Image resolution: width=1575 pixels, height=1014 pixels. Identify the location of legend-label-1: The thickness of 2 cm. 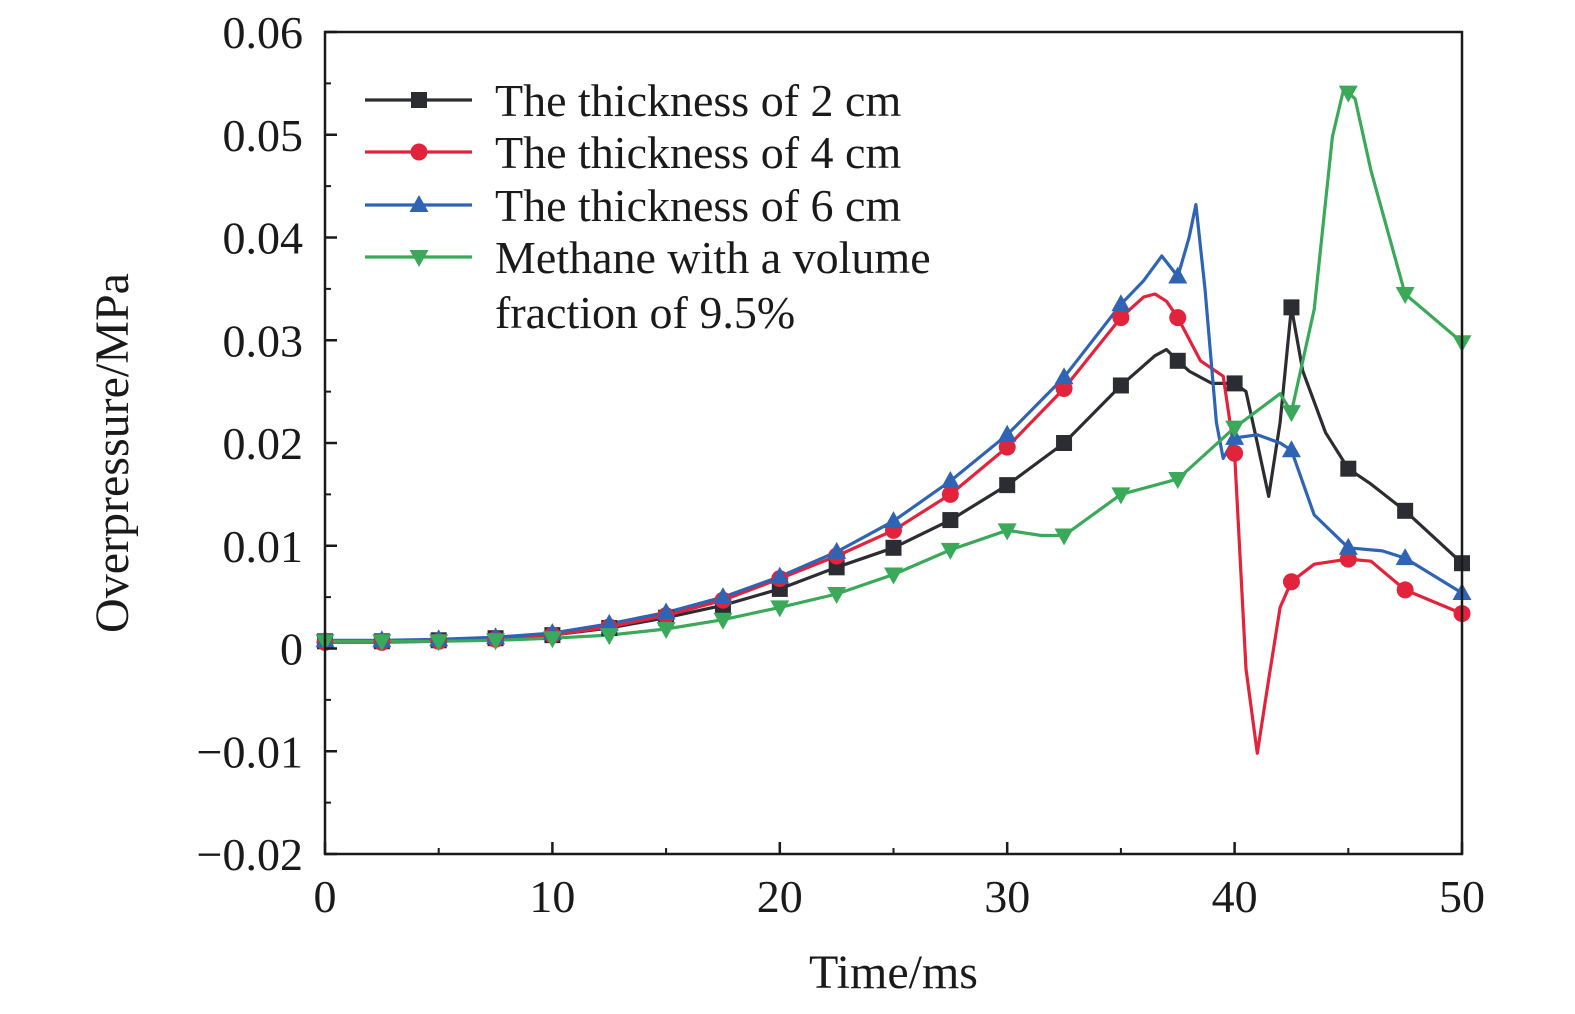
(698, 100).